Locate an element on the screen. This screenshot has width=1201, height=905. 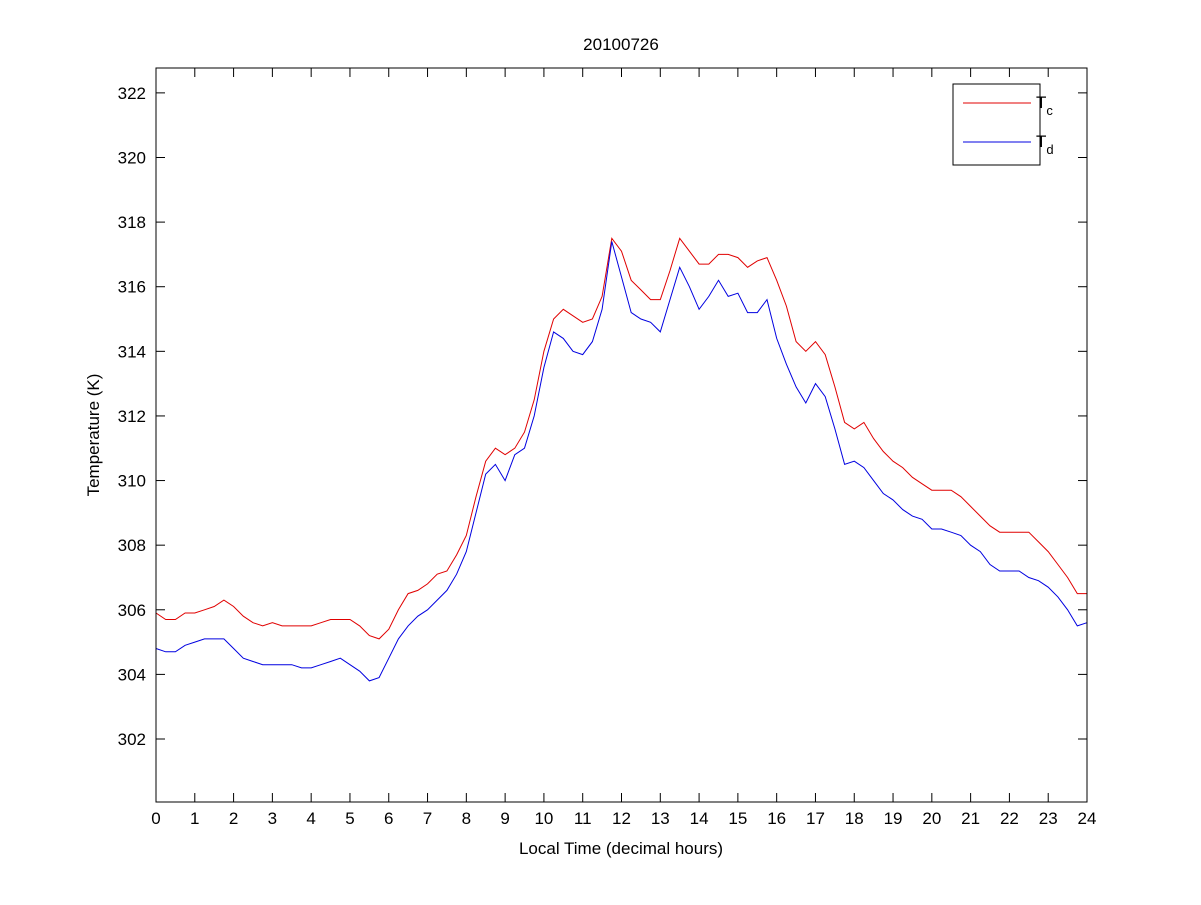
legend-label-tc: Tc is located at coordinates (1044, 105).